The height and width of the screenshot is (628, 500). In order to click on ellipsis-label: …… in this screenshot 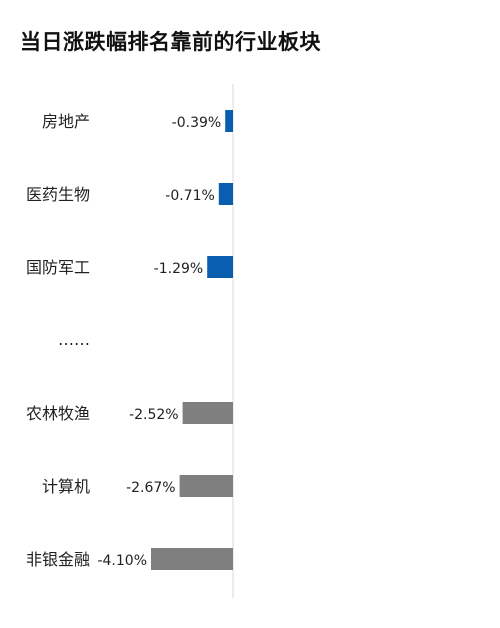, I will do `click(74, 339)`.